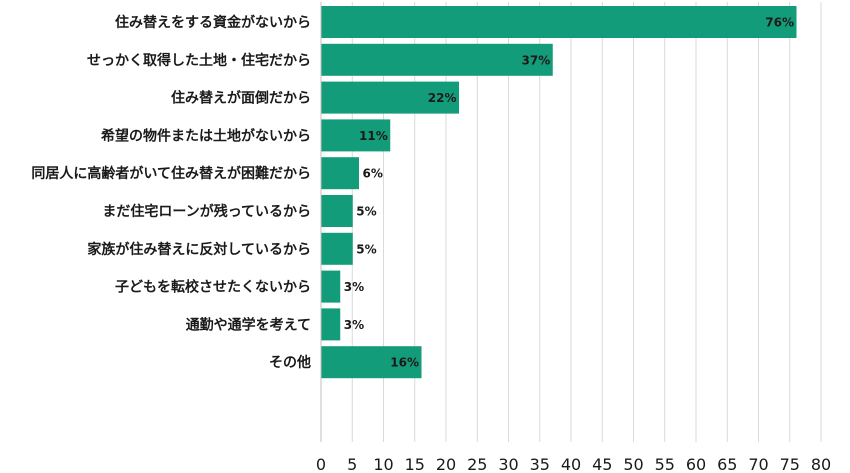 The image size is (850, 473). I want to click on x-tick-labels: 0 5 10 15 20 25 30 35 40 45 50 55 60 65 70 75 80, so click(573, 464).